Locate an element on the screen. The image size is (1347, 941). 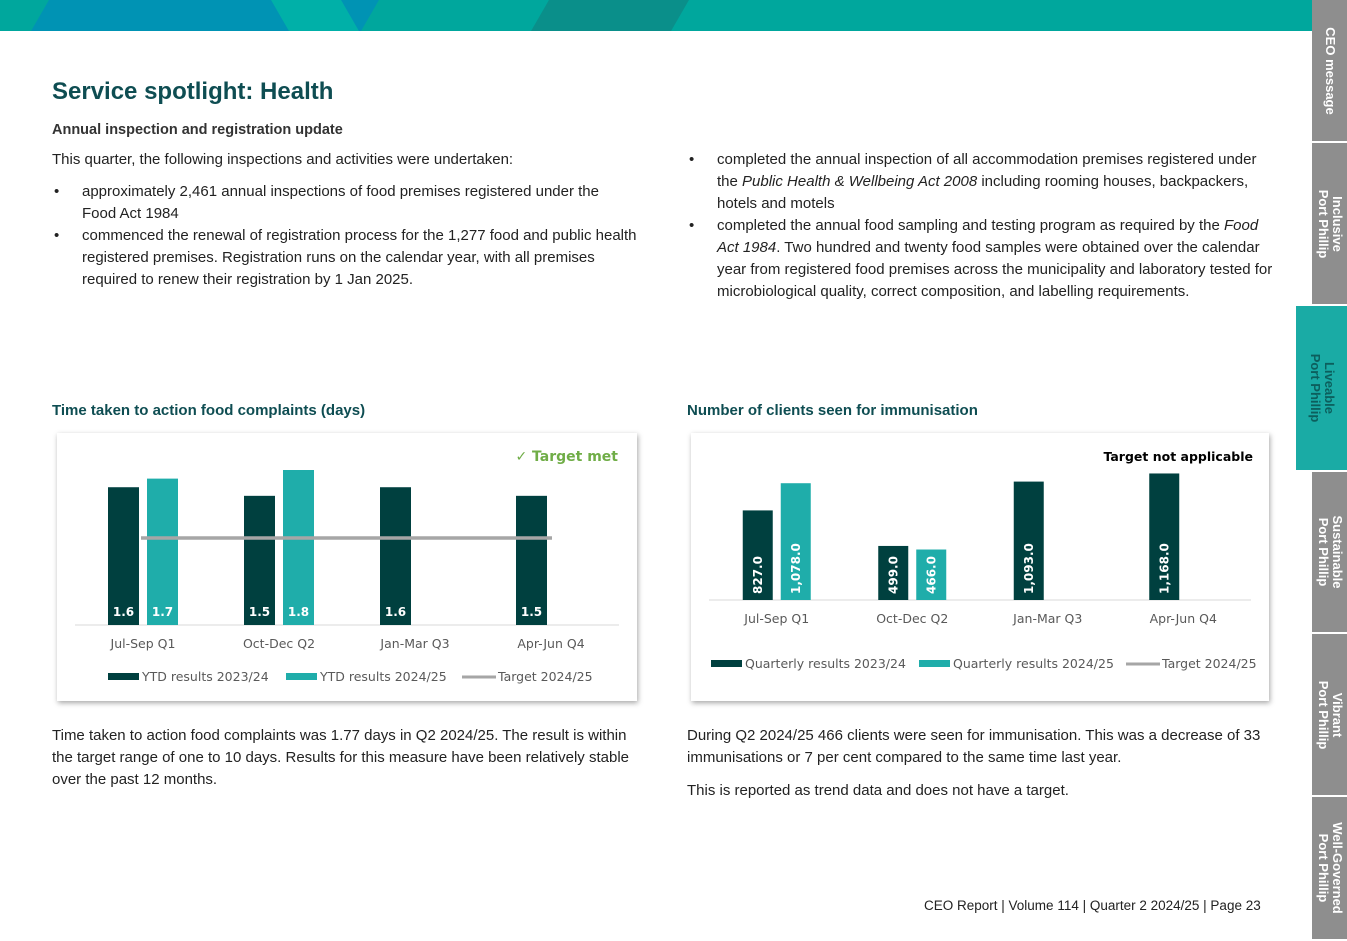
top-banner is located at coordinates (656, 15).